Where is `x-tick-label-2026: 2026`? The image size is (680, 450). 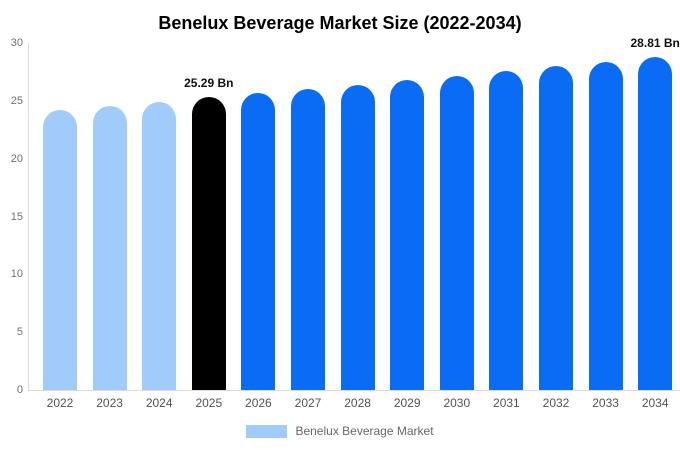 x-tick-label-2026: 2026 is located at coordinates (258, 403).